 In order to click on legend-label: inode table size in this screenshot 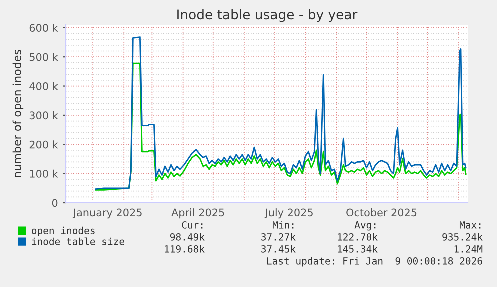, I will do `click(78, 242)`.